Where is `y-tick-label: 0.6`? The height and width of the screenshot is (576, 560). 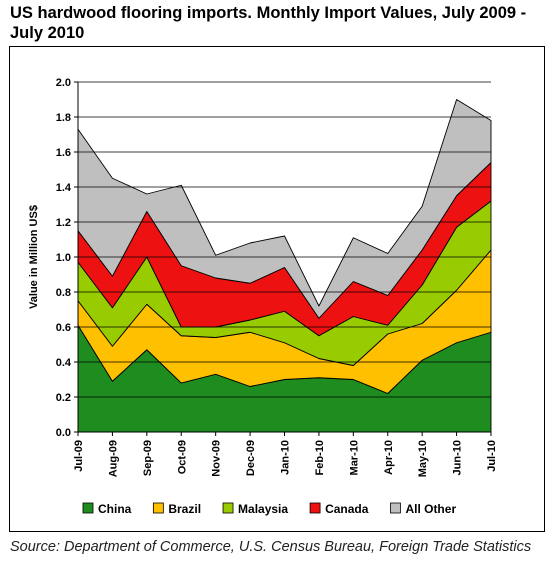
y-tick-label: 0.6 is located at coordinates (63, 328).